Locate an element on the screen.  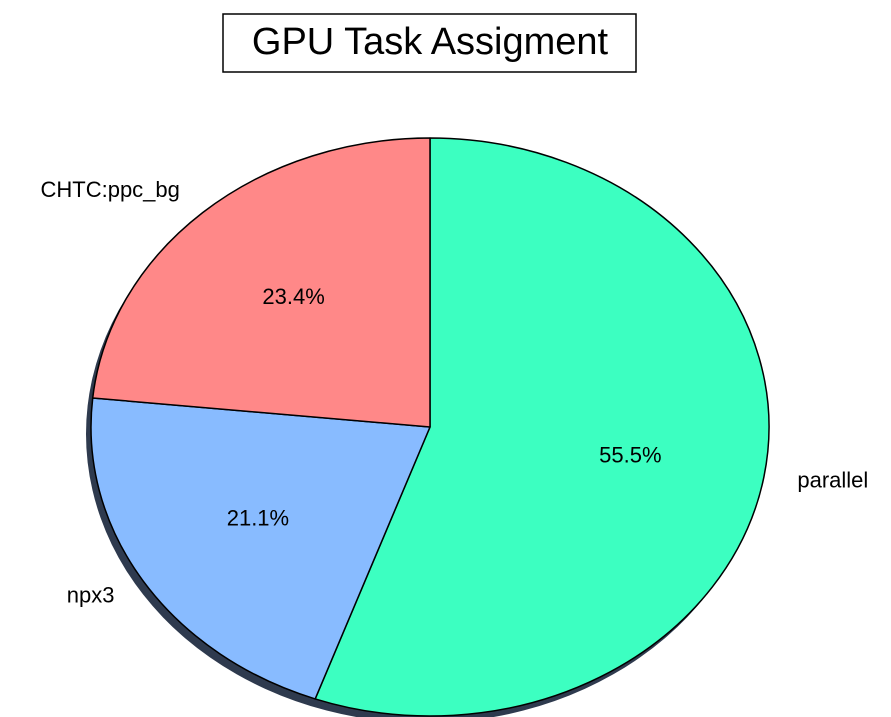
title-box is located at coordinates (429, 43).